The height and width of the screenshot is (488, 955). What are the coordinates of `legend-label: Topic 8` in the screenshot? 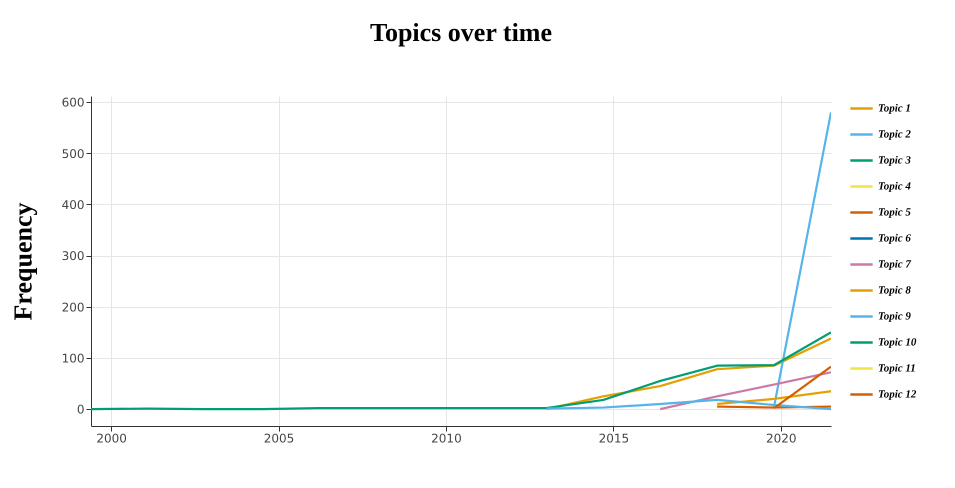 It's located at (895, 290).